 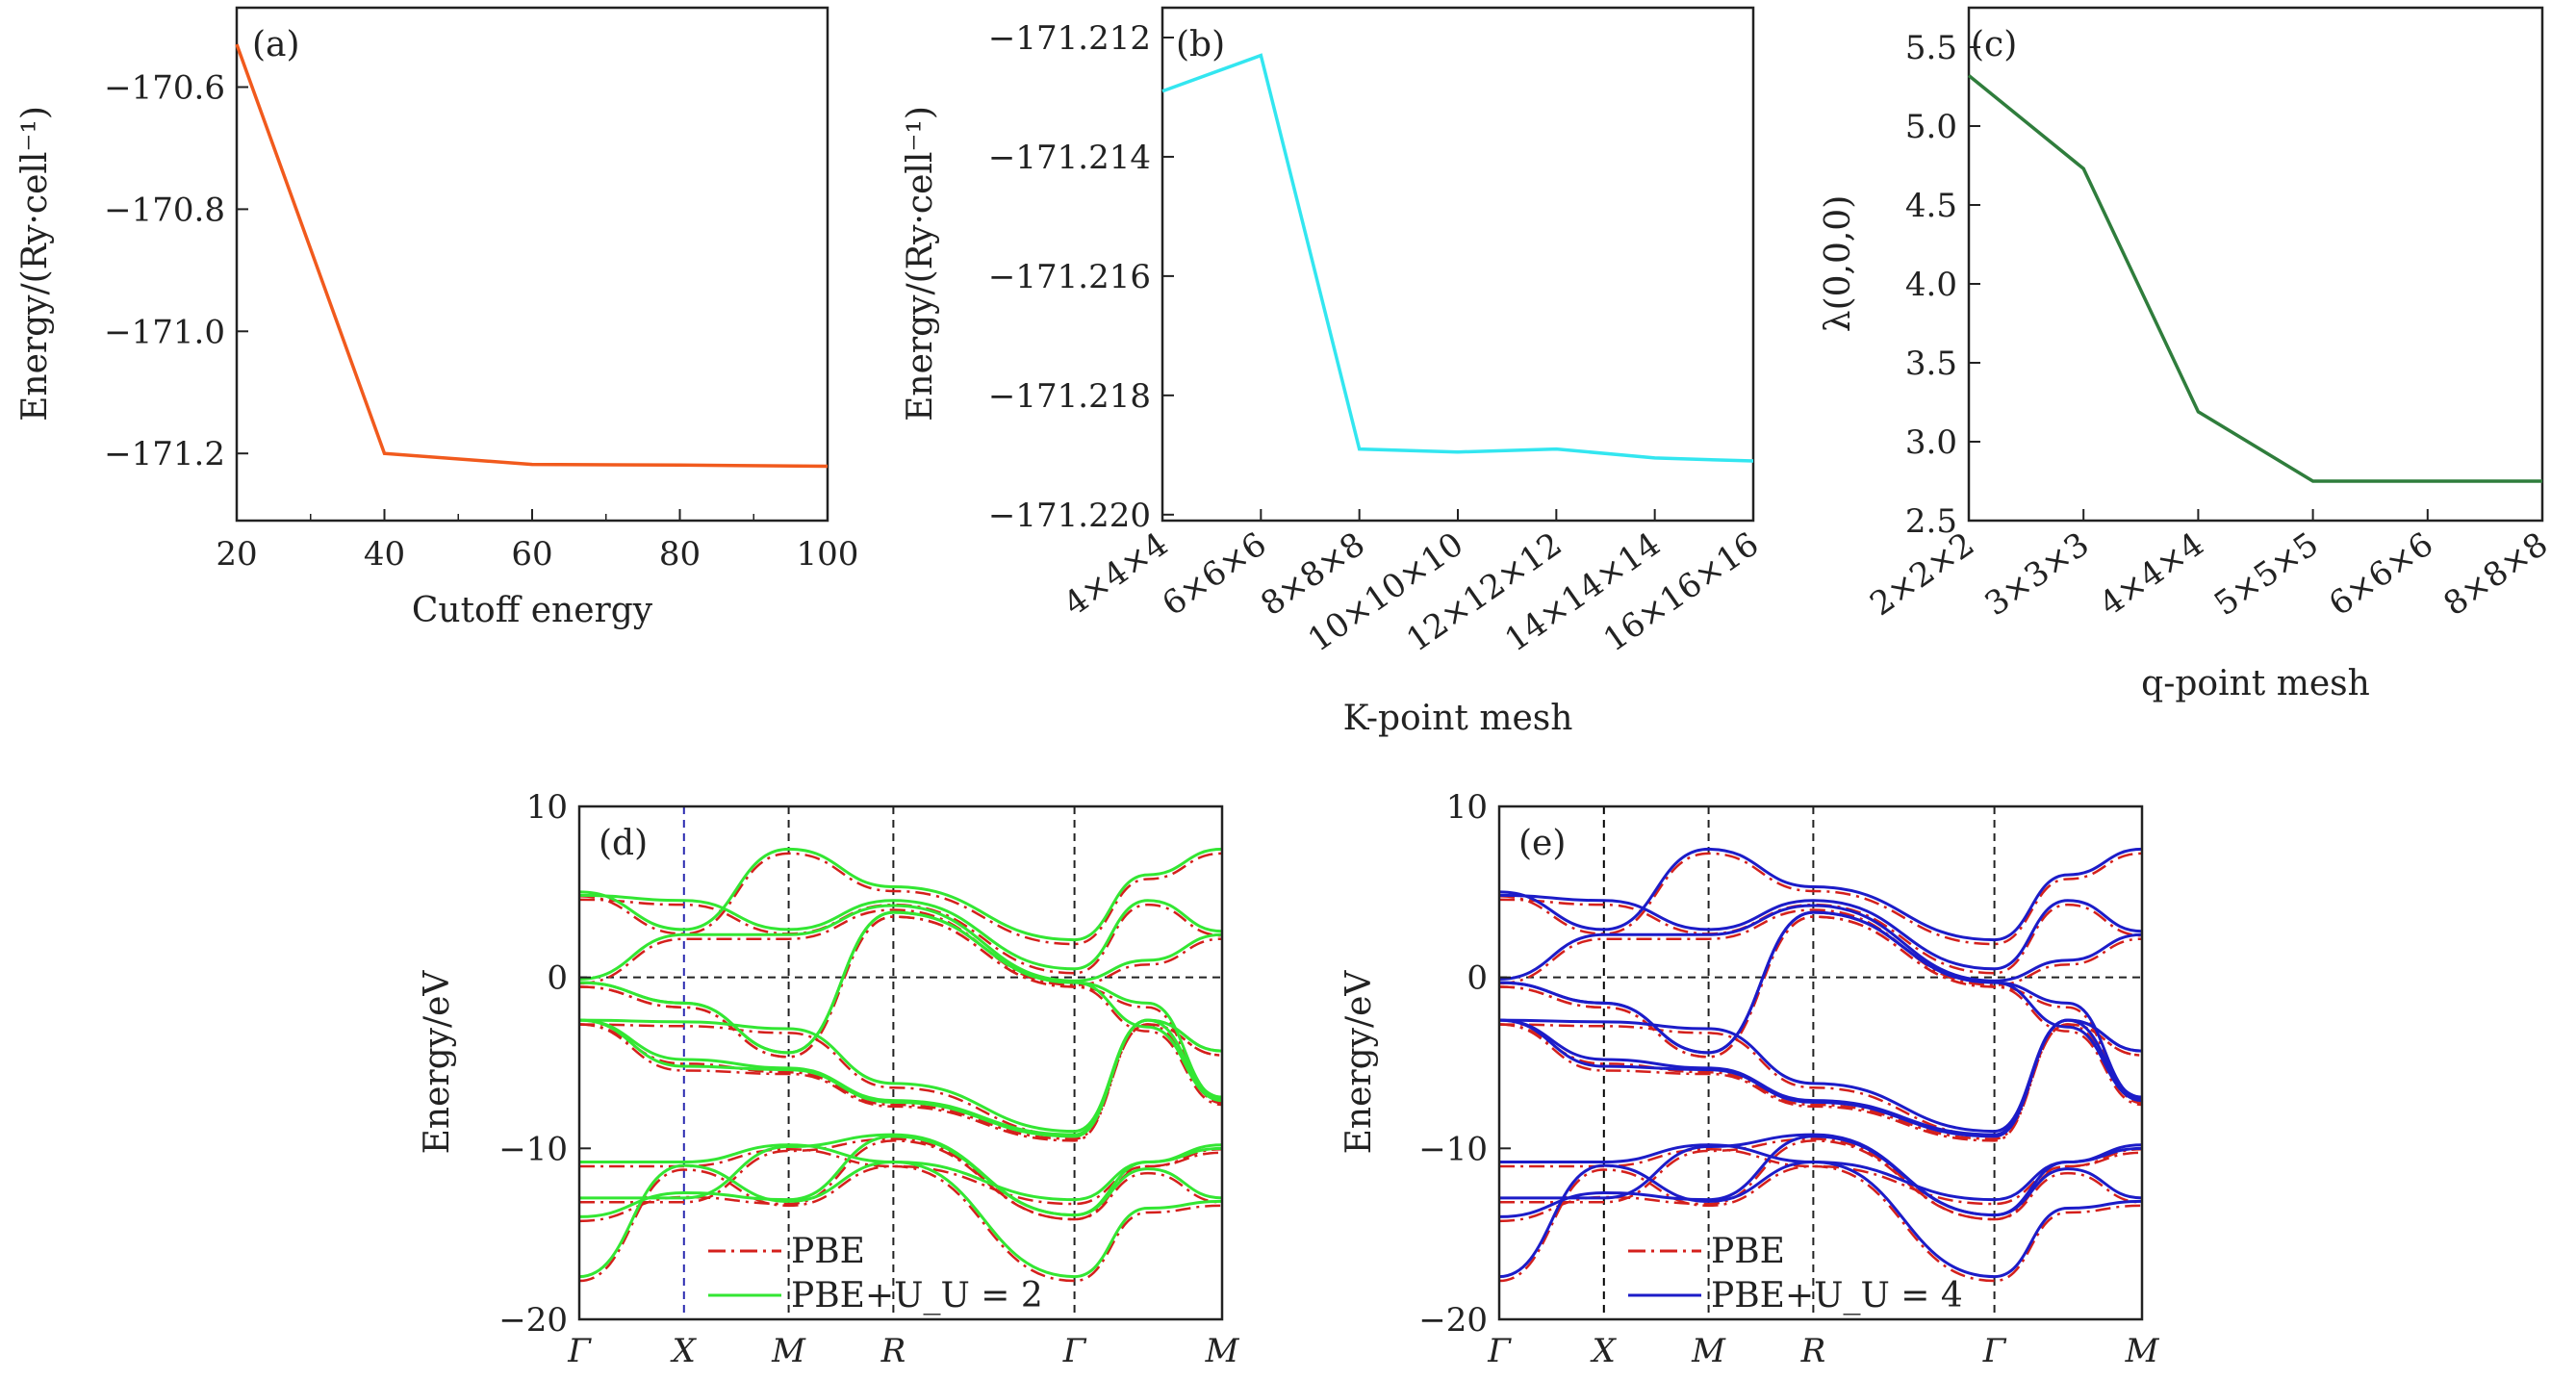 I want to click on panel-d-ytick-label: 10, so click(x=547, y=807).